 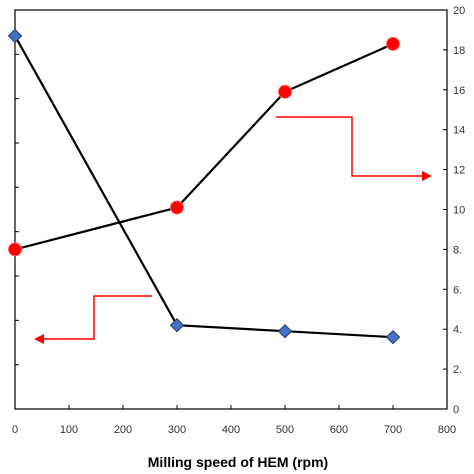 I want to click on x-axis-tick-label: 700, so click(x=393, y=430).